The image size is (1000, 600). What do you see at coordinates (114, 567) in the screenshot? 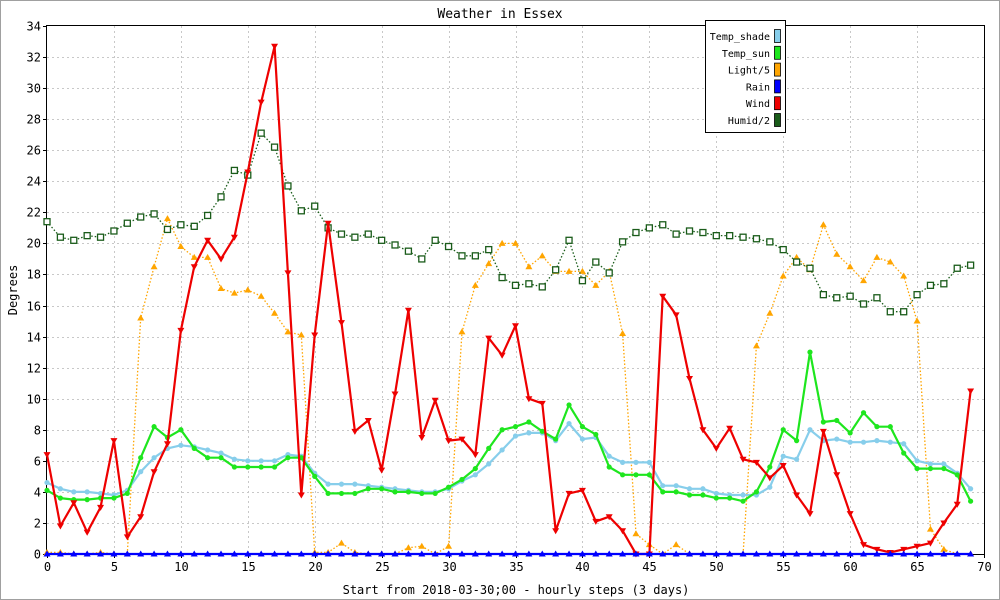
I see `x-tick-label: 5` at bounding box center [114, 567].